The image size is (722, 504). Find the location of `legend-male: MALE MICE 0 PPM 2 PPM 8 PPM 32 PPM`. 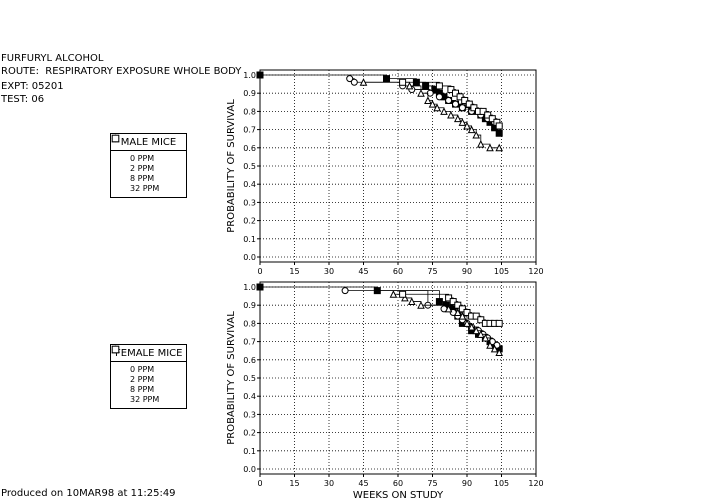

legend-male: MALE MICE 0 PPM 2 PPM 8 PPM 32 PPM is located at coordinates (148, 165).